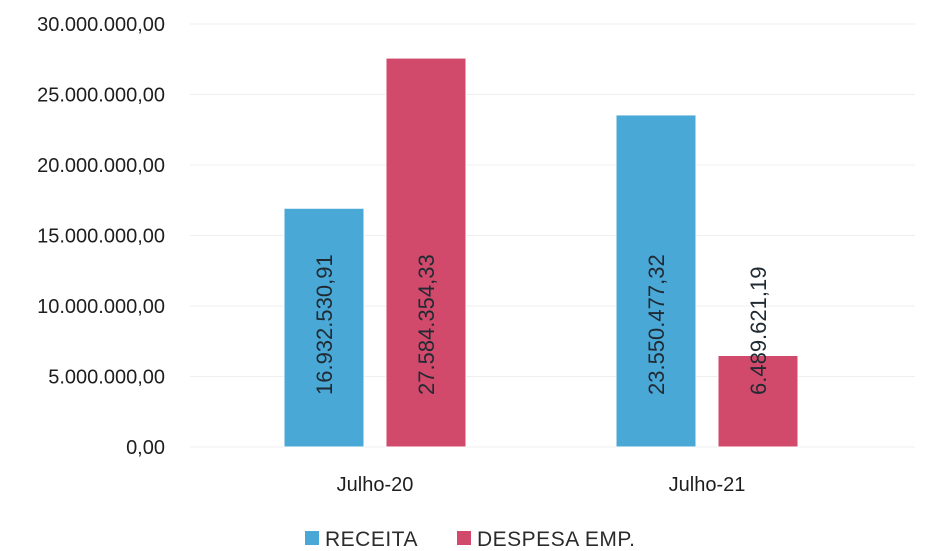 The width and height of the screenshot is (941, 551). I want to click on y-tick-label: 20.000.000,00, so click(101, 166).